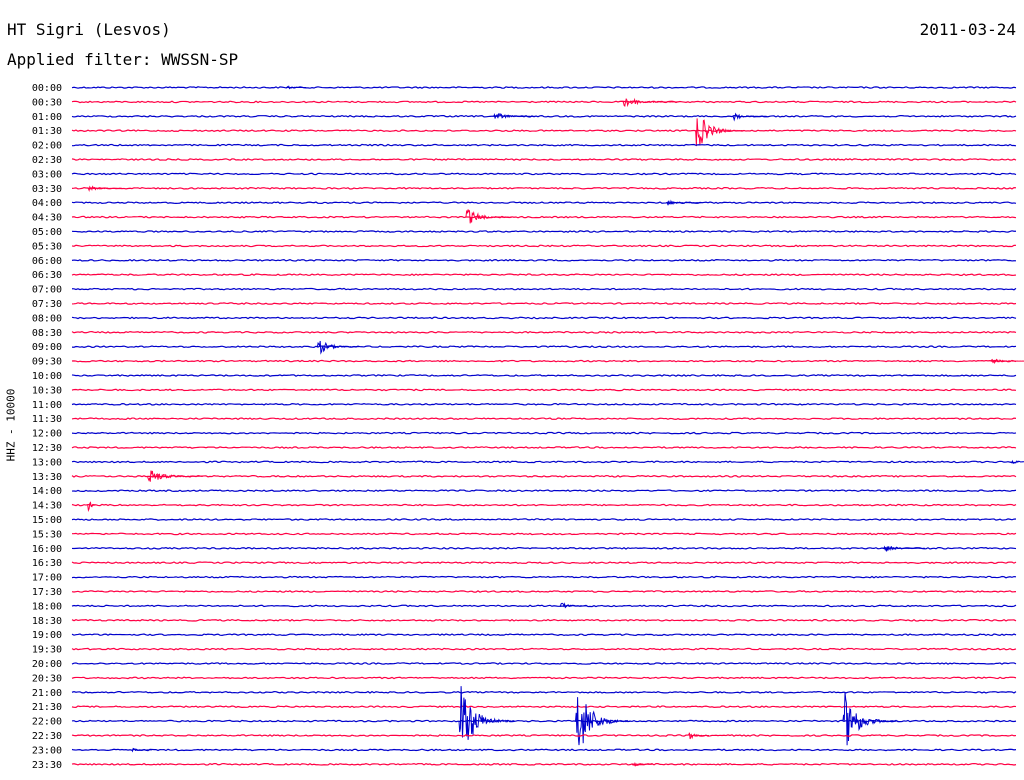 The height and width of the screenshot is (780, 1024). Describe the element at coordinates (47, 347) in the screenshot. I see `row-label-0900: 09:00` at that location.